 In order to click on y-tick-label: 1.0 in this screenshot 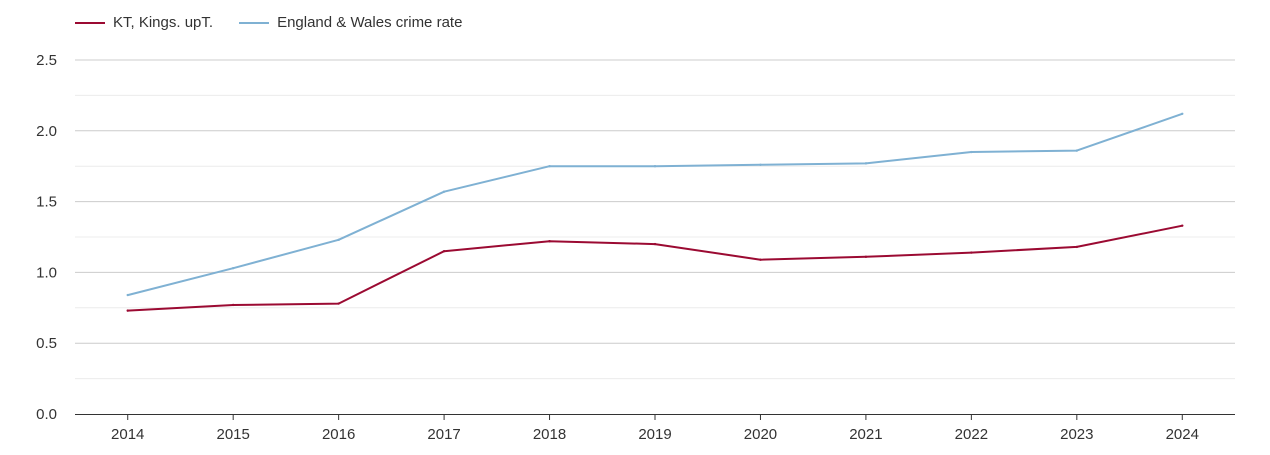, I will do `click(46, 272)`.